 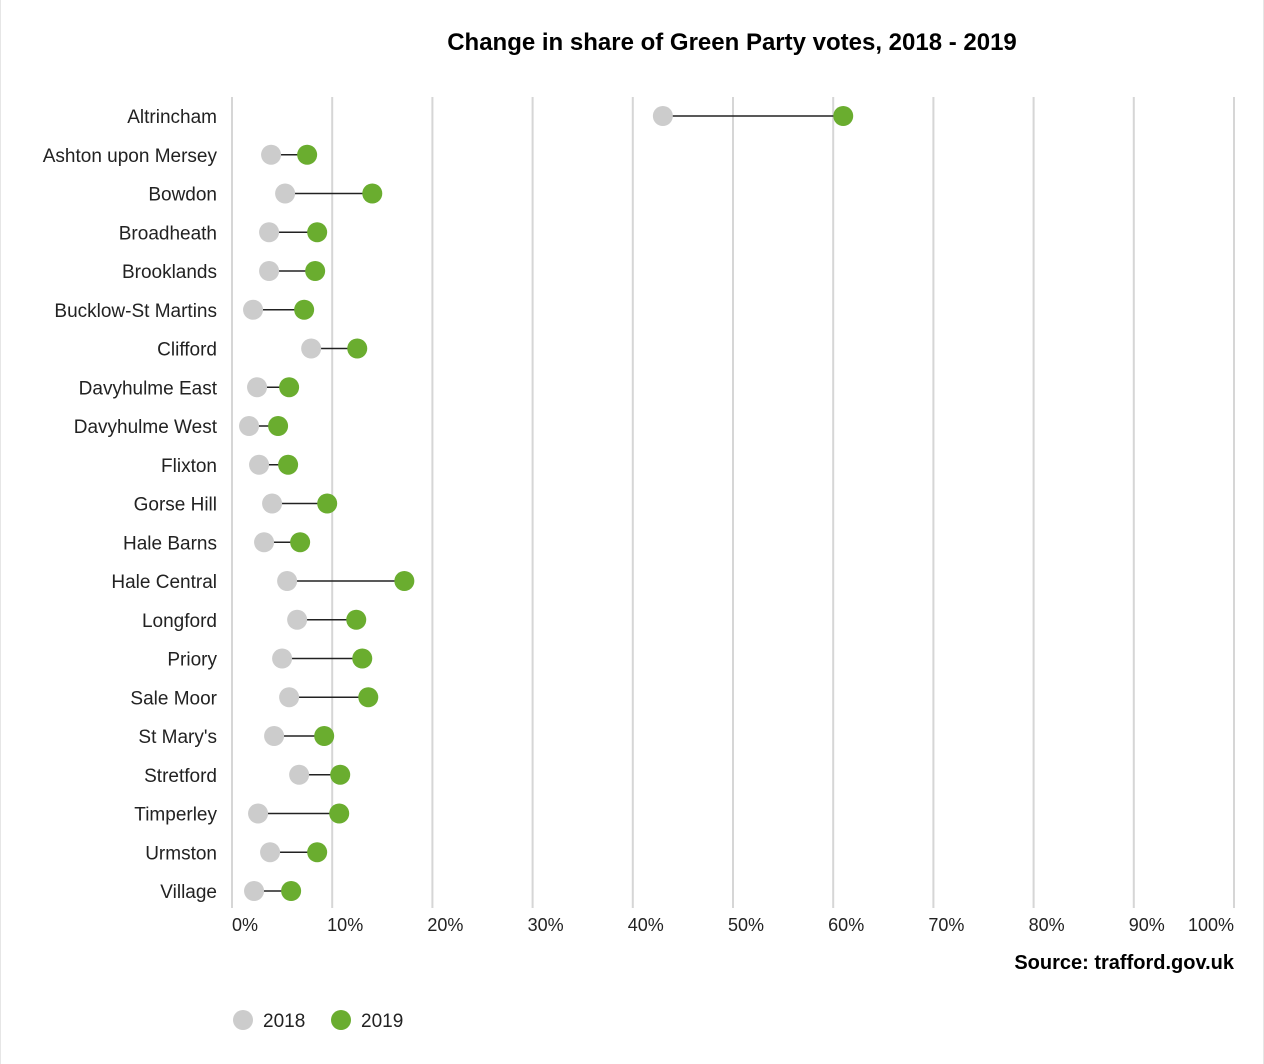 I want to click on ward-label: Timperley, so click(x=175, y=815).